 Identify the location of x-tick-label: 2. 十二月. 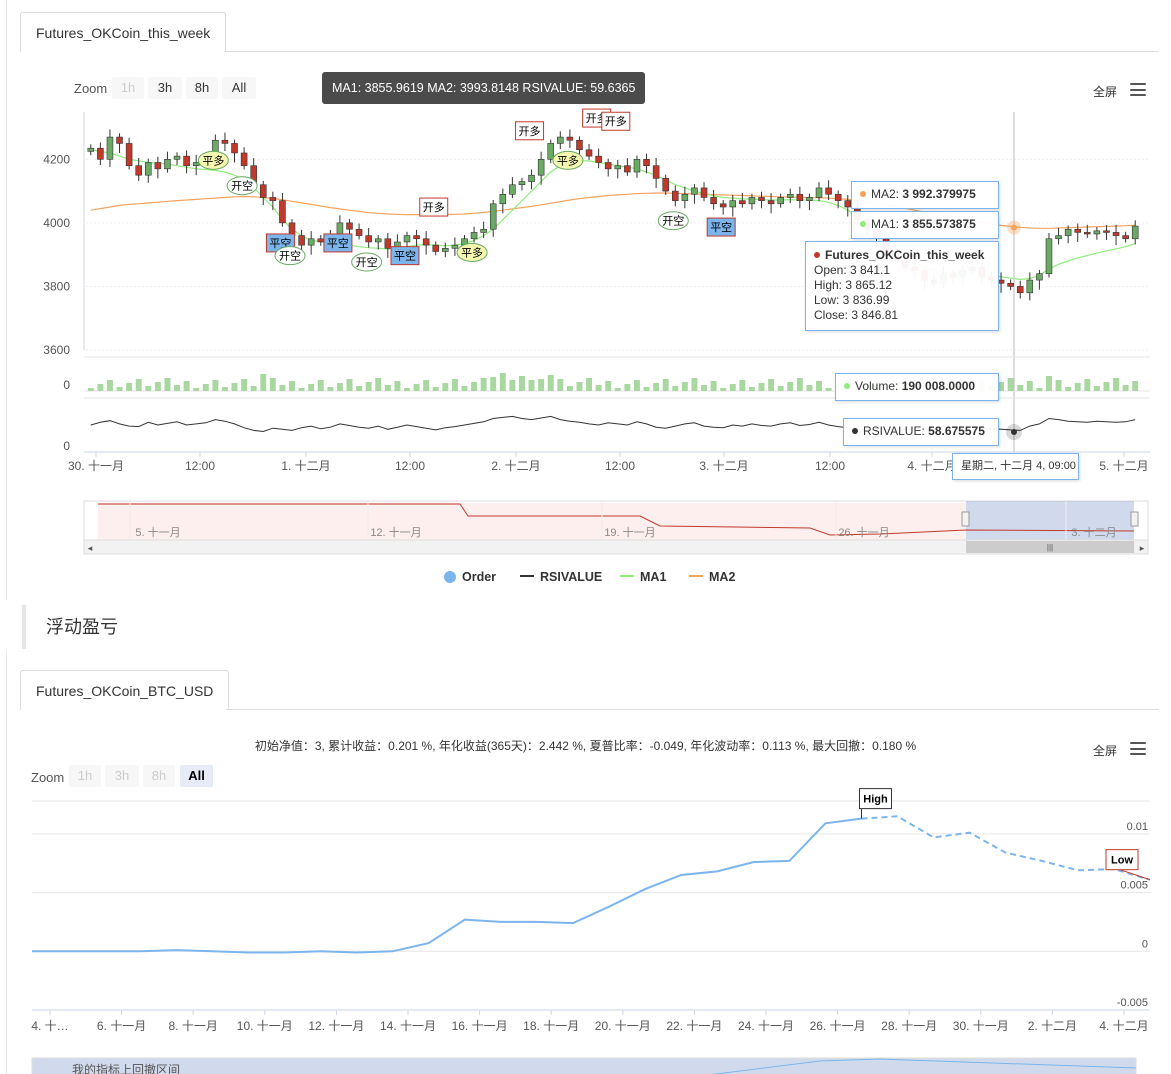
(515, 466).